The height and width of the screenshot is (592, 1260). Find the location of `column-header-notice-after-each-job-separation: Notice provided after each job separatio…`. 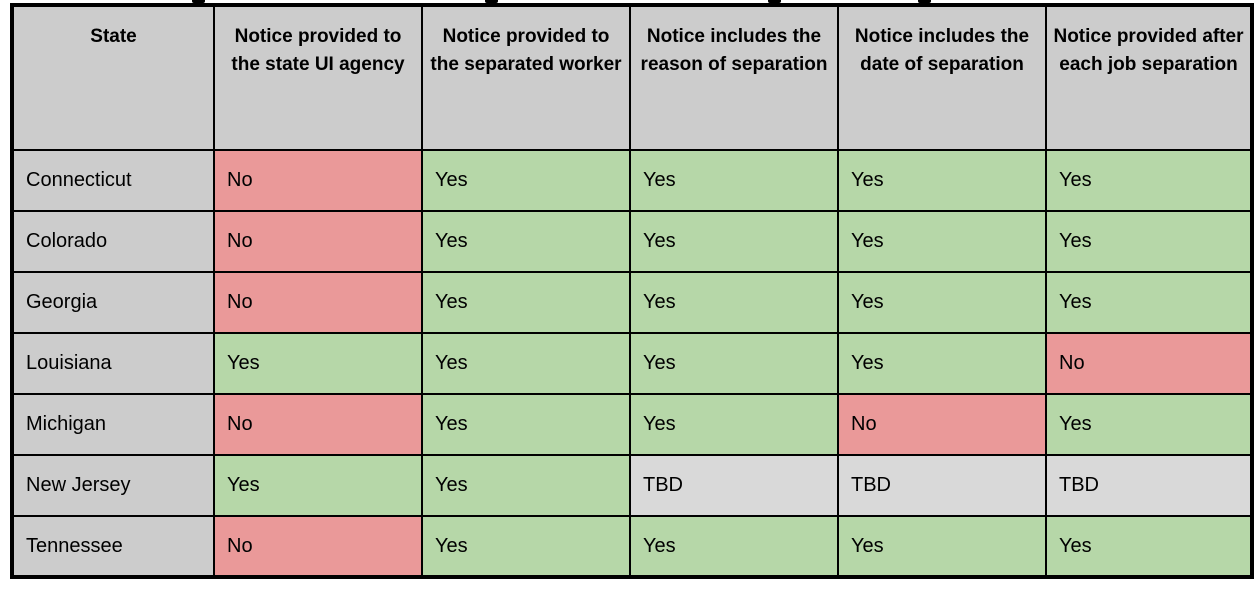

column-header-notice-after-each-job-separation: Notice provided after each job separatio… is located at coordinates (1149, 77).